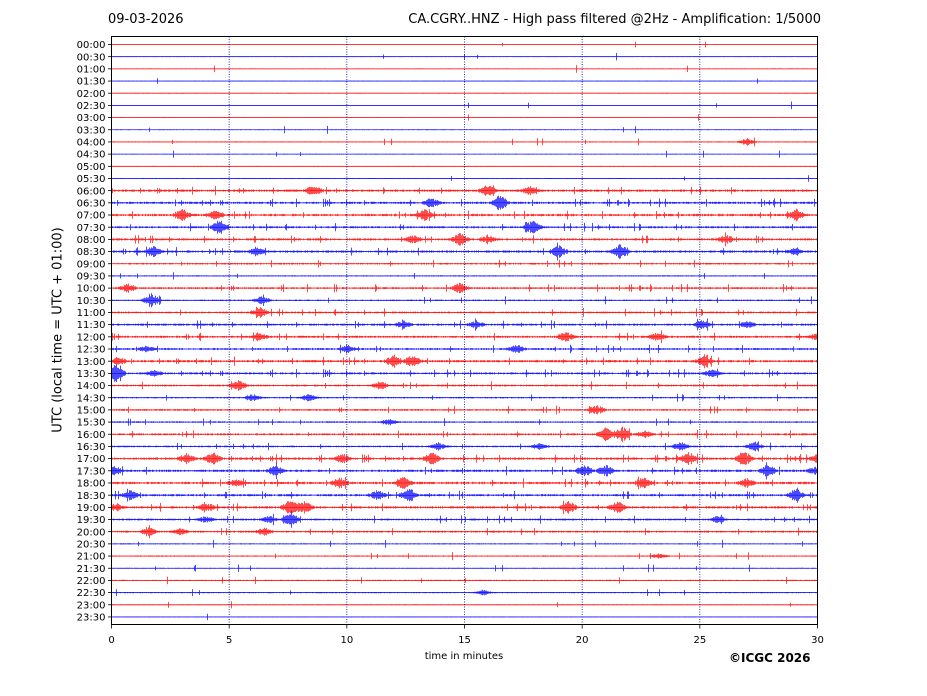 This screenshot has width=927, height=696. What do you see at coordinates (91, 569) in the screenshot?
I see `y-tick-label: 21:30` at bounding box center [91, 569].